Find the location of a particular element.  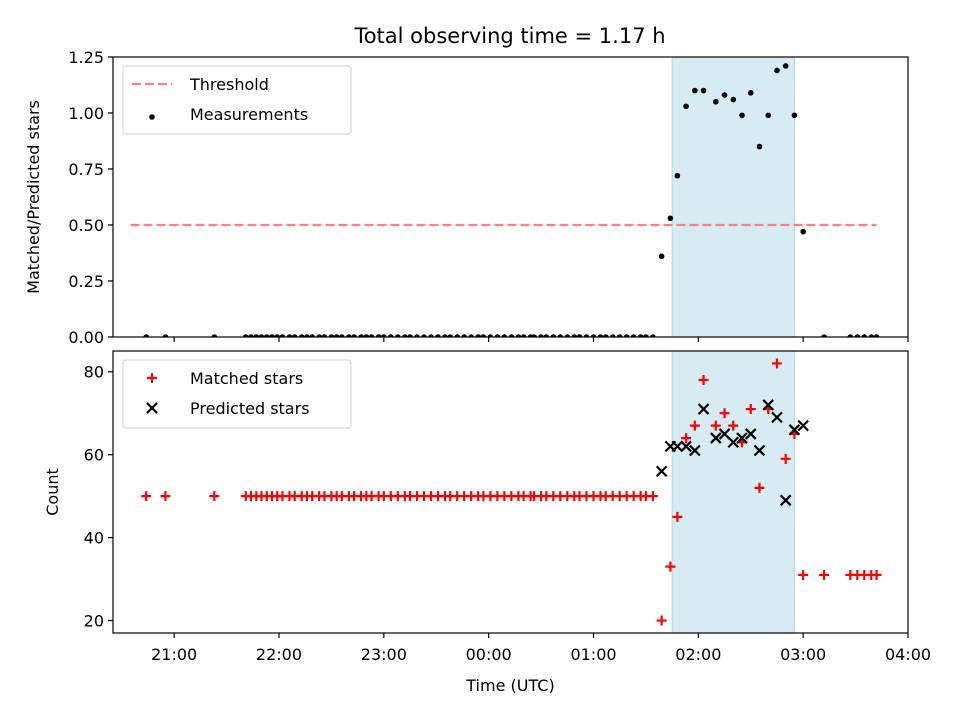

legend-swatch is located at coordinates (152, 408).